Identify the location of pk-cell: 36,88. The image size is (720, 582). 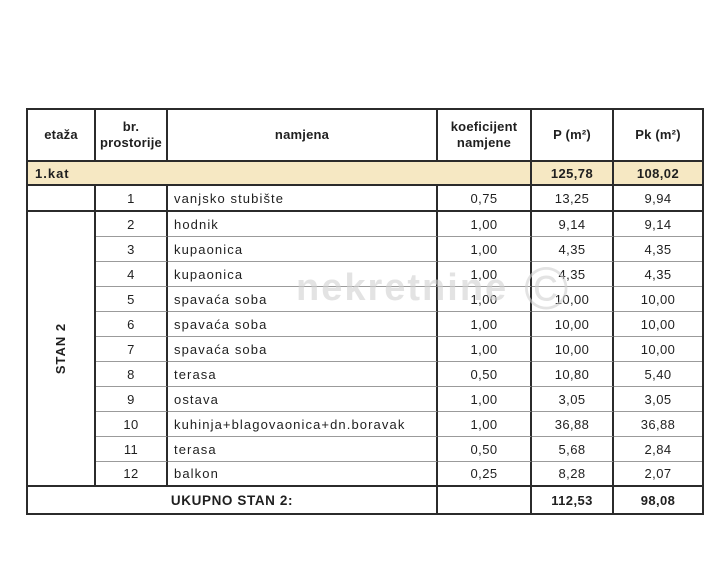
(658, 424).